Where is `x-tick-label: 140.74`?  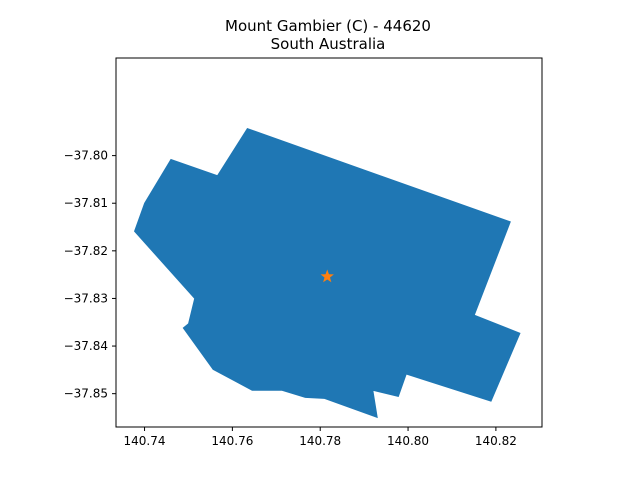 x-tick-label: 140.74 is located at coordinates (145, 441).